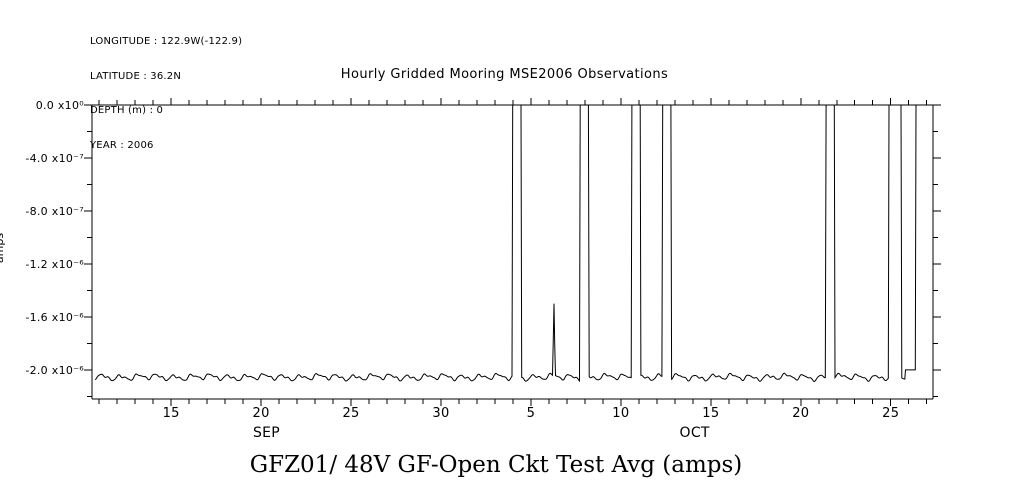 This screenshot has height=504, width=1009. What do you see at coordinates (620, 413) in the screenshot?
I see `x-tick-label: 10` at bounding box center [620, 413].